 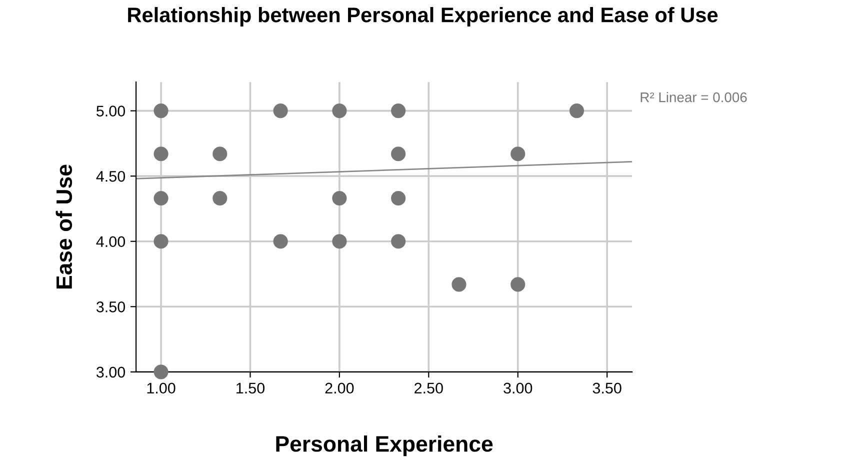 I want to click on text: R² Linear = 0.006, so click(x=693, y=97).